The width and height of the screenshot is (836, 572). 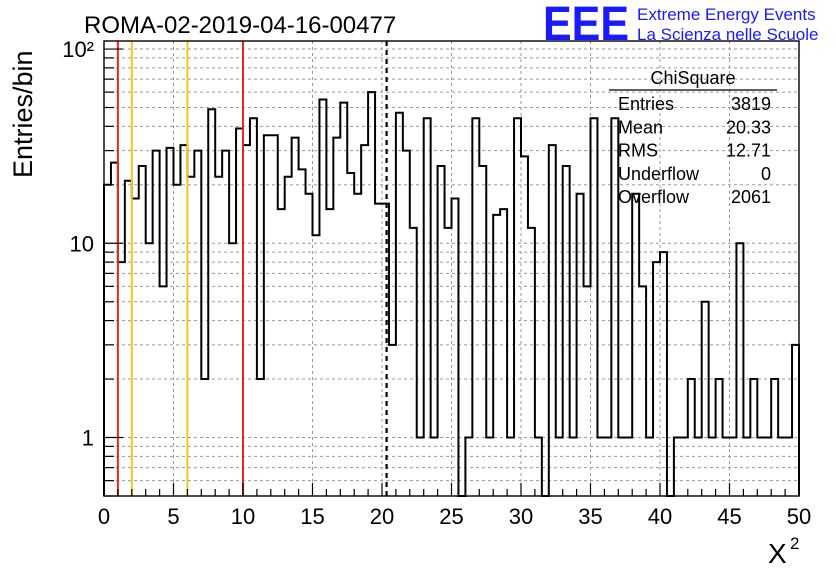 I want to click on stats-row-label: Entries, so click(x=646, y=104).